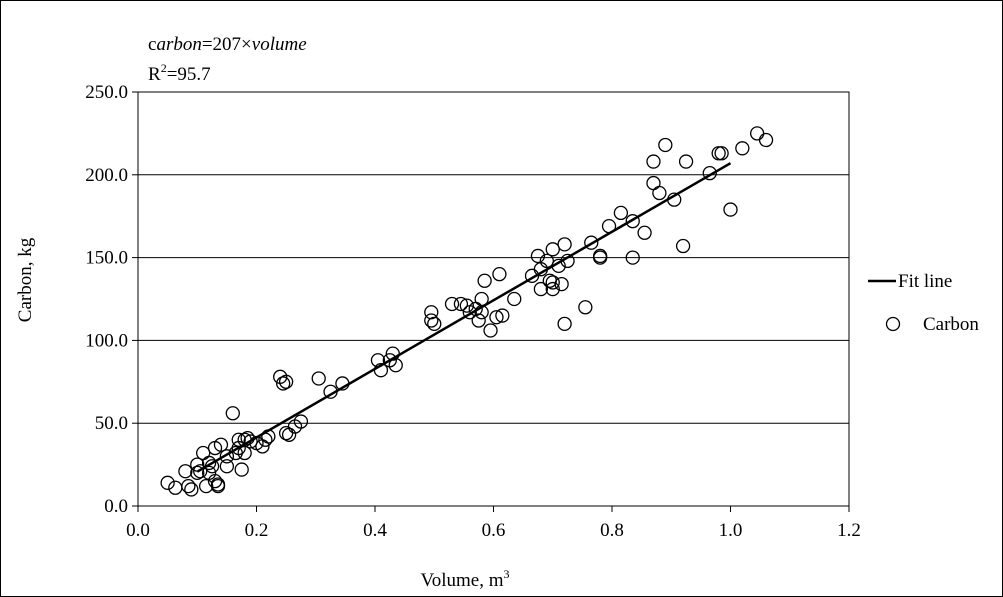  What do you see at coordinates (111, 423) in the screenshot?
I see `y-tick-label: 50.0` at bounding box center [111, 423].